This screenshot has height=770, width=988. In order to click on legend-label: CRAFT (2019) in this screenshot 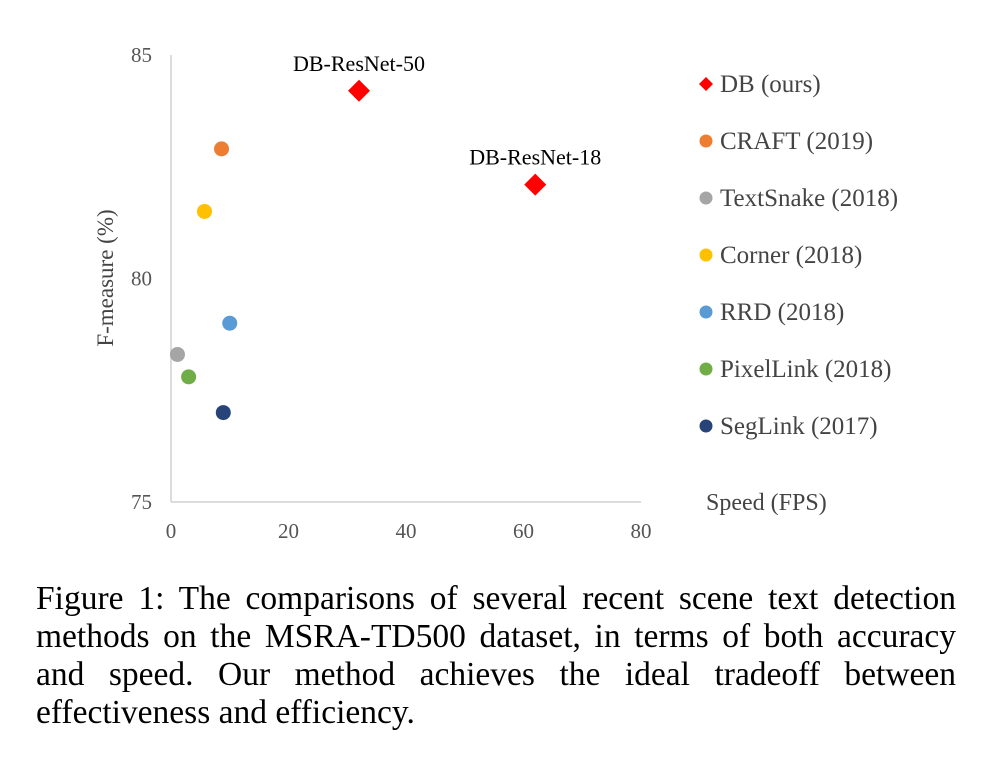, I will do `click(796, 141)`.